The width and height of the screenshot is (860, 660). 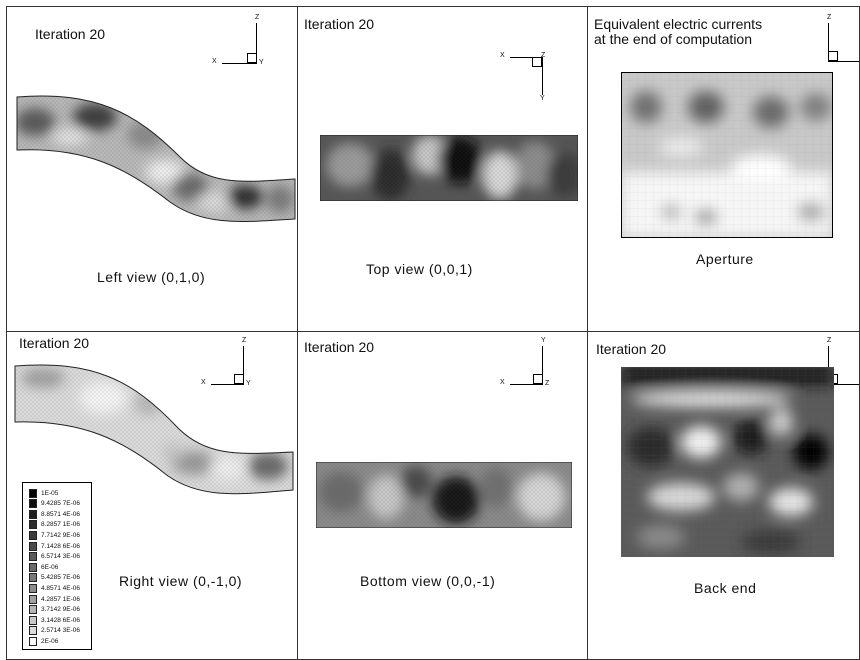 I want to click on legend-label: 7.7142 9E-06, so click(x=61, y=535).